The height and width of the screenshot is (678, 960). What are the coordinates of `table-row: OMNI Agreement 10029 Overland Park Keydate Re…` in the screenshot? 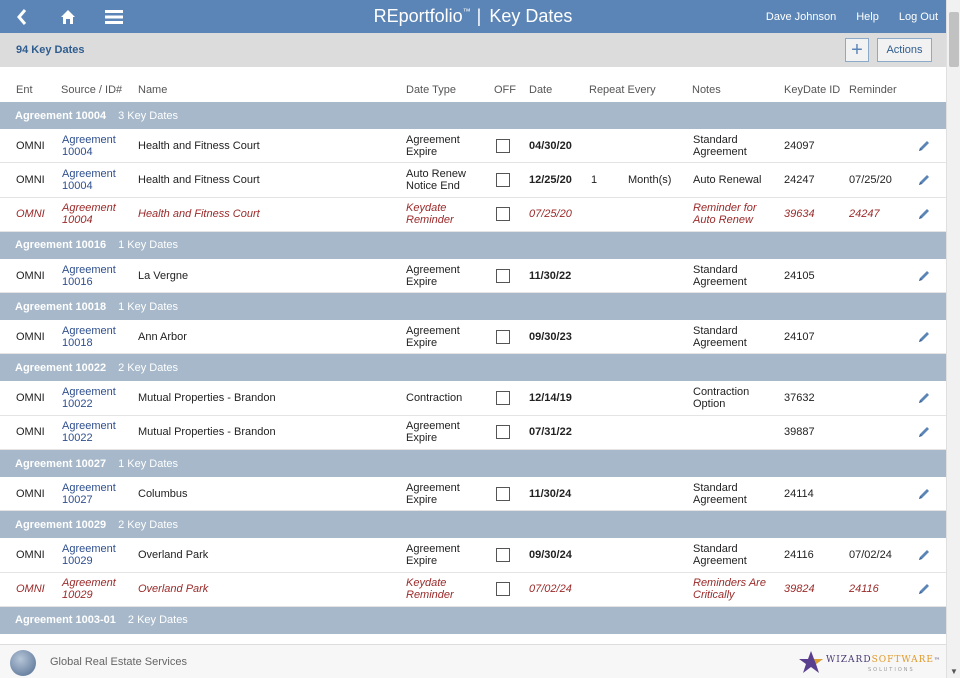 It's located at (473, 589).